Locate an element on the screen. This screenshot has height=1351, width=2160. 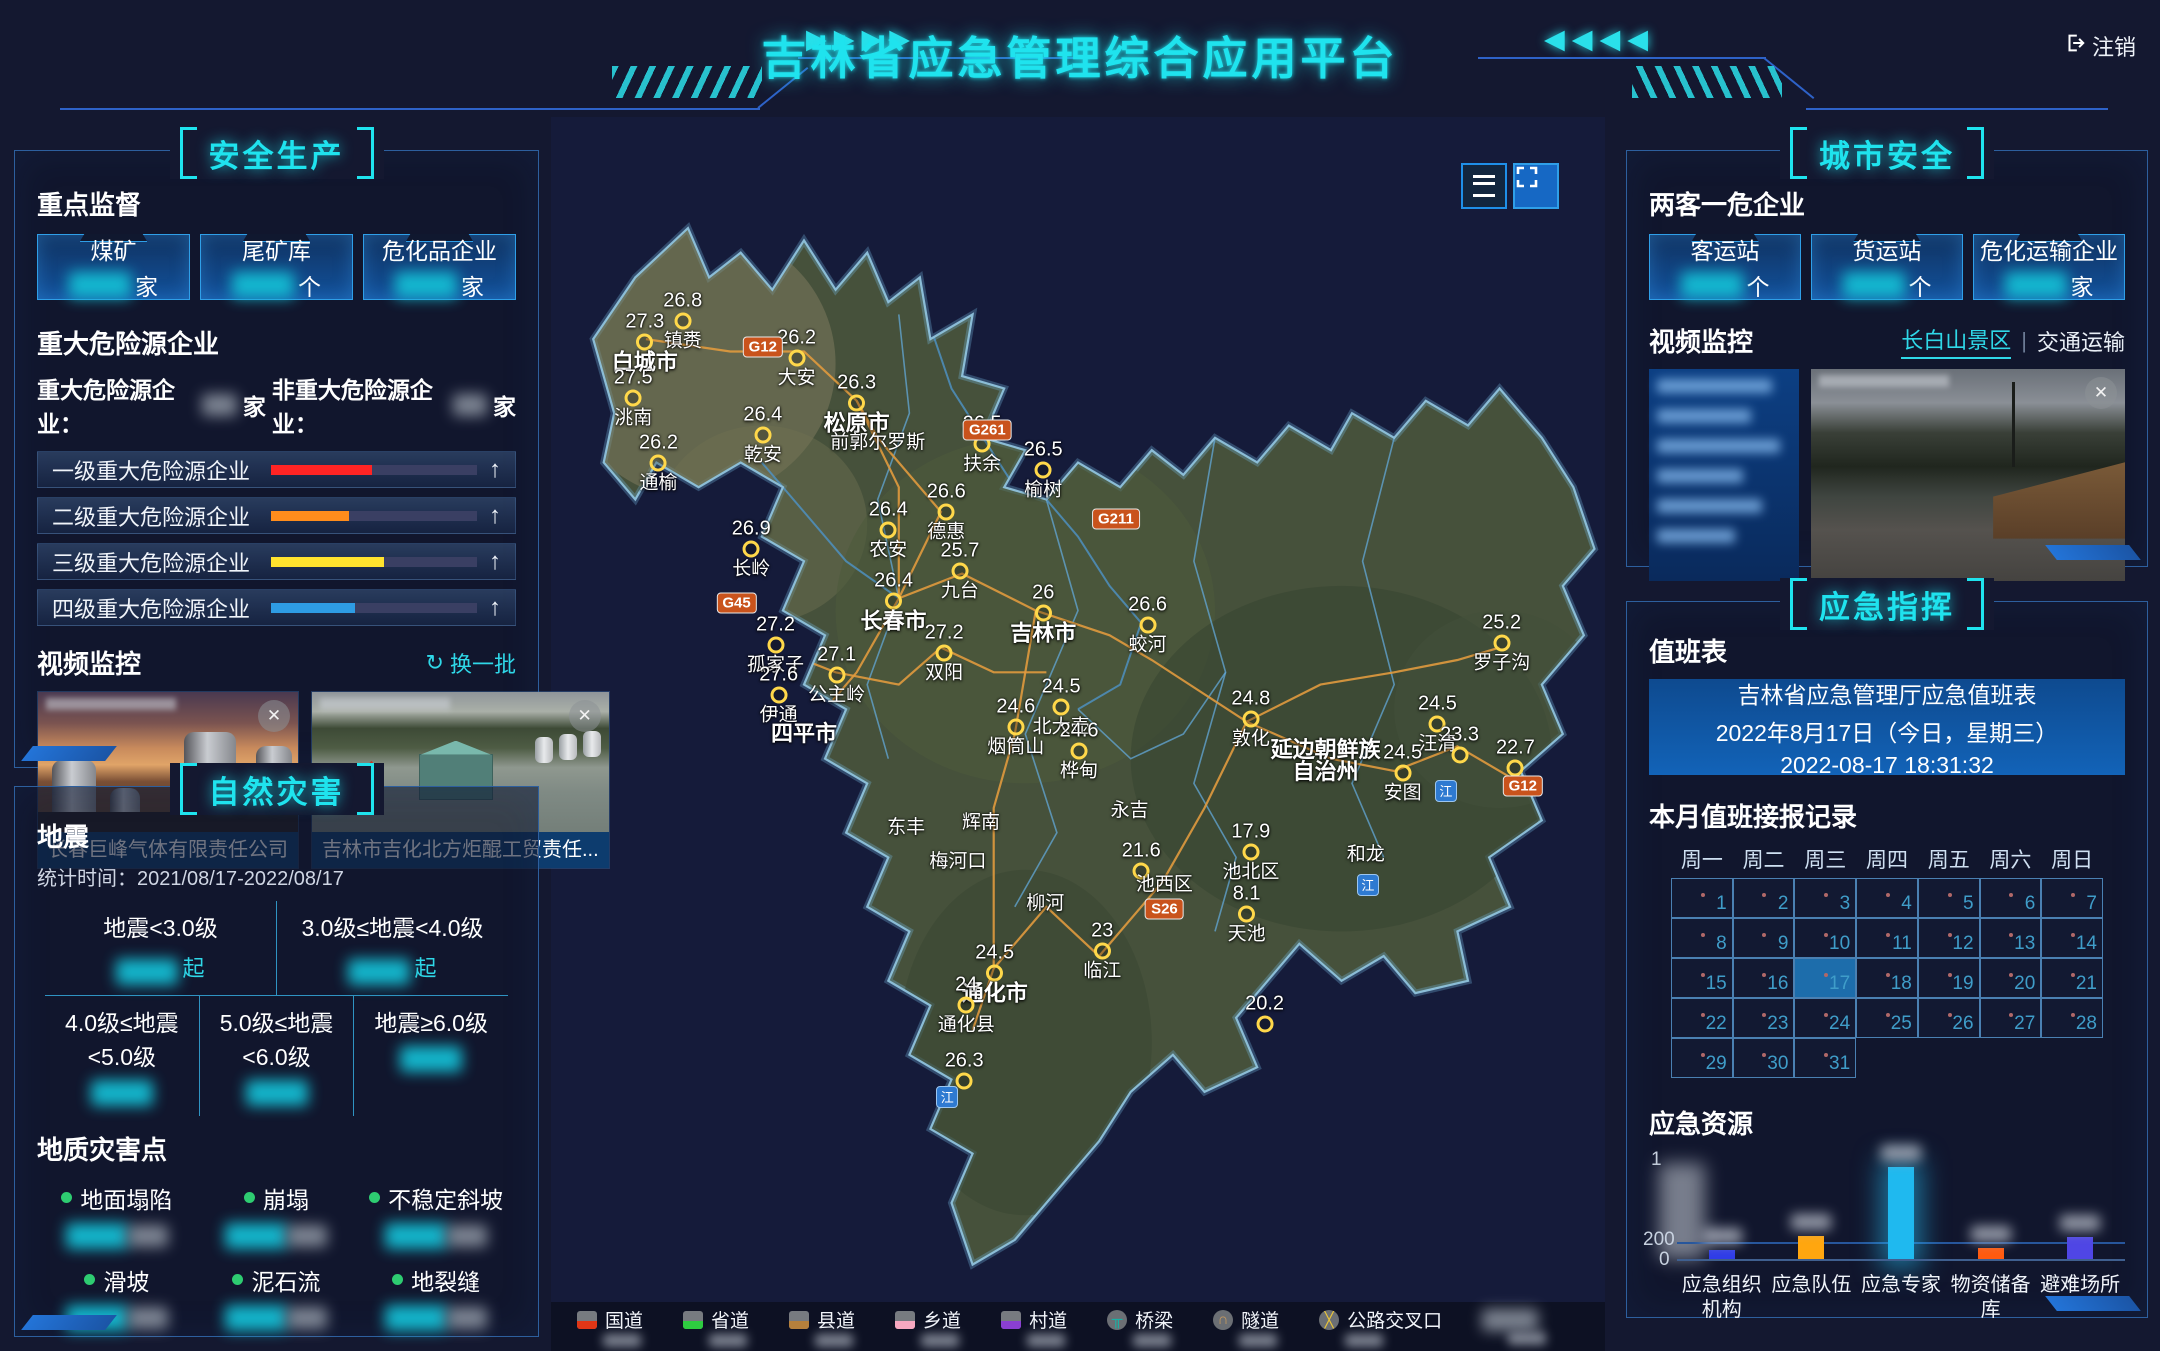
camera-list-blurred is located at coordinates (1724, 475).